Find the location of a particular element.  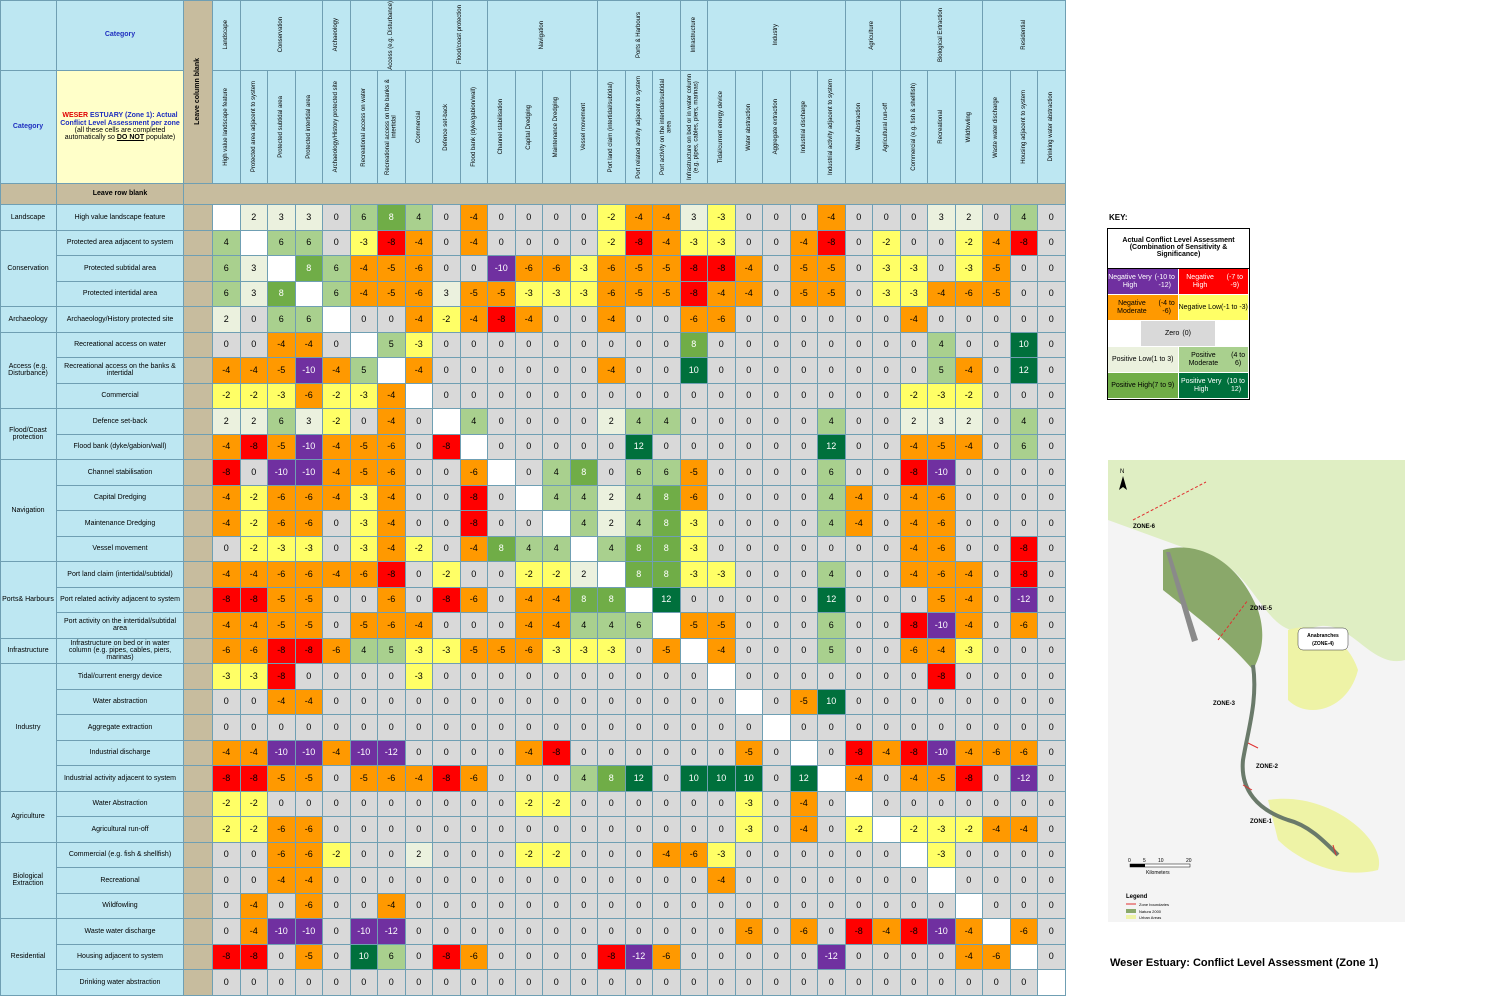

row-group-label: Infrastructure is located at coordinates (28, 651).